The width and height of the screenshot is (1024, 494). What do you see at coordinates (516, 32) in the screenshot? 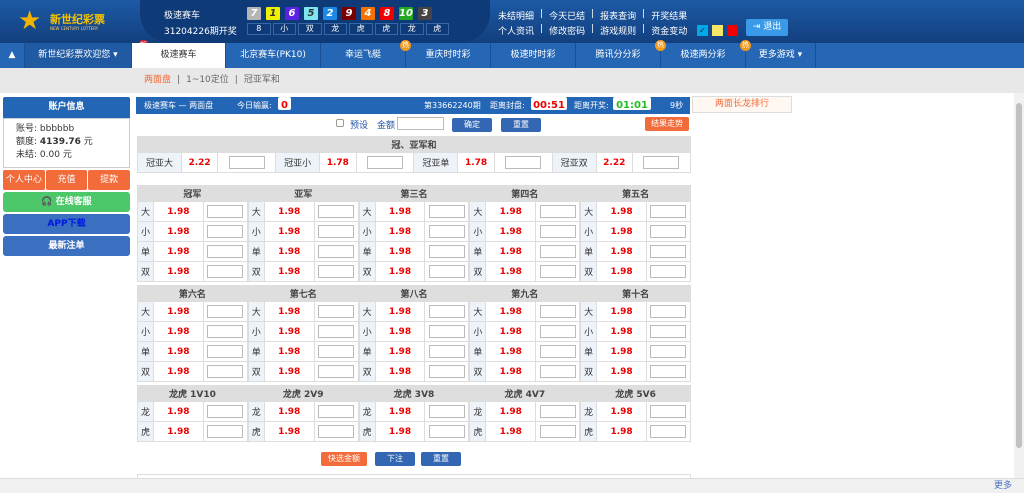
I see `top-link: 个人资讯` at bounding box center [516, 32].